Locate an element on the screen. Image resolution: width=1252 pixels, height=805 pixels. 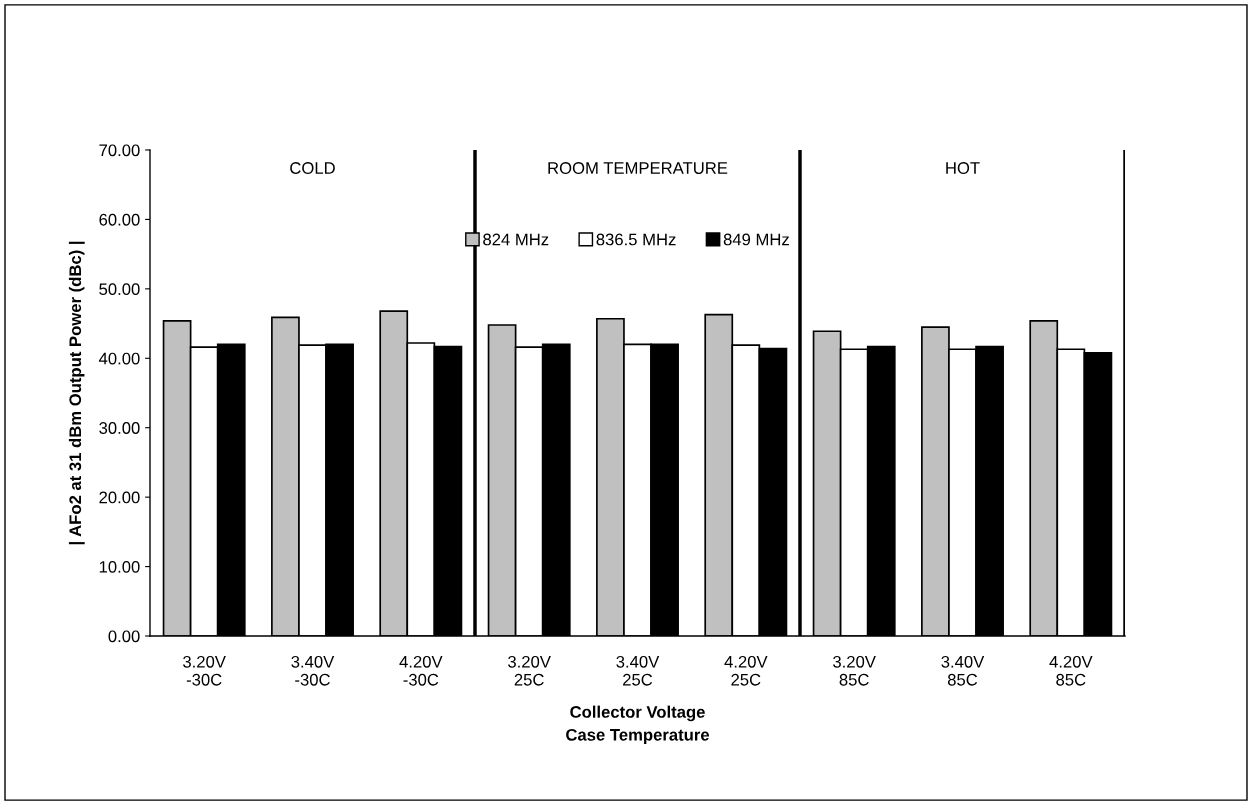
x-axis-title: Collector Voltage Case Temperature is located at coordinates (638, 724).